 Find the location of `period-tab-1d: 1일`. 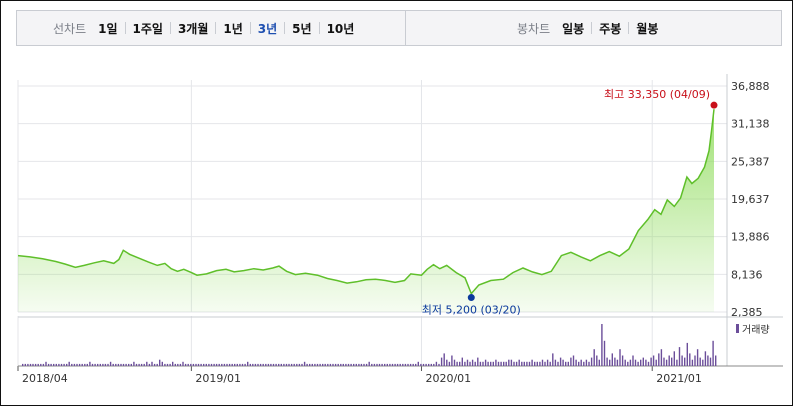

period-tab-1d: 1일 is located at coordinates (108, 28).